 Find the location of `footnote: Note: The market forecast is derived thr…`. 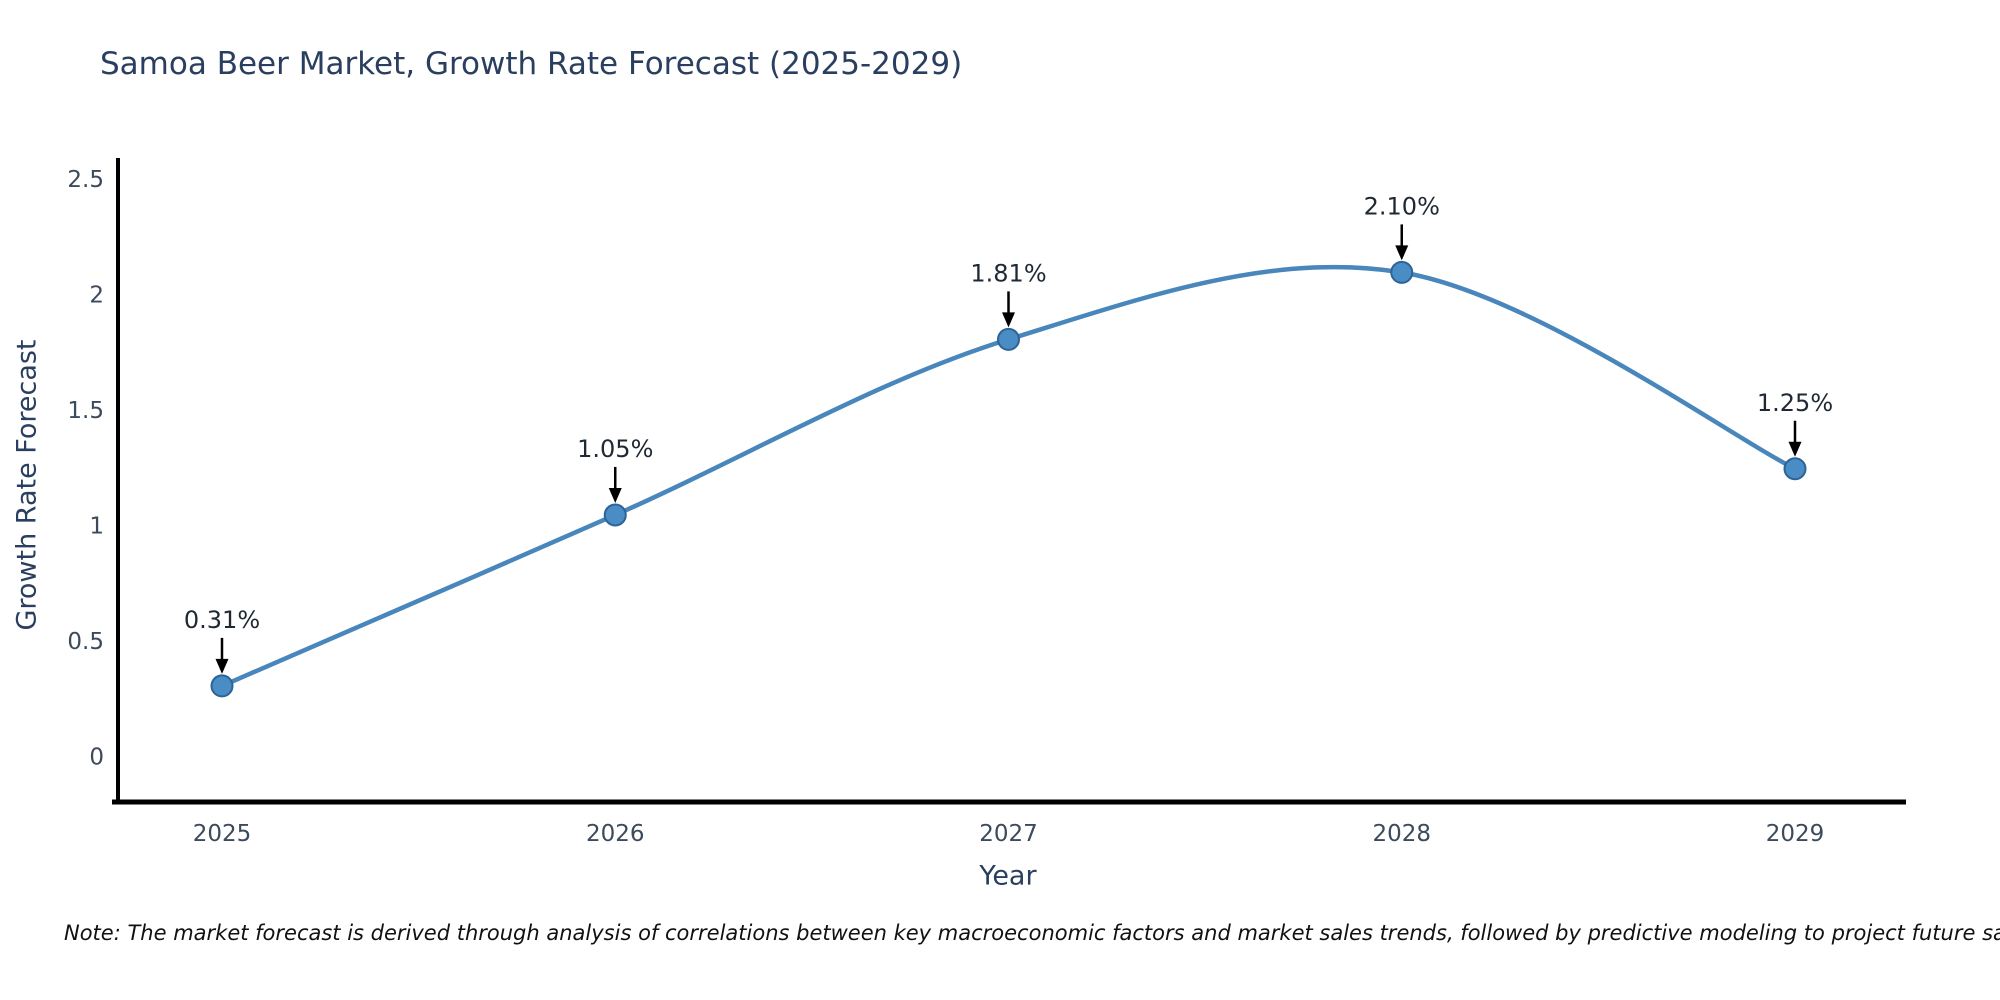

footnote: Note: The market forecast is derived thr… is located at coordinates (1032, 933).